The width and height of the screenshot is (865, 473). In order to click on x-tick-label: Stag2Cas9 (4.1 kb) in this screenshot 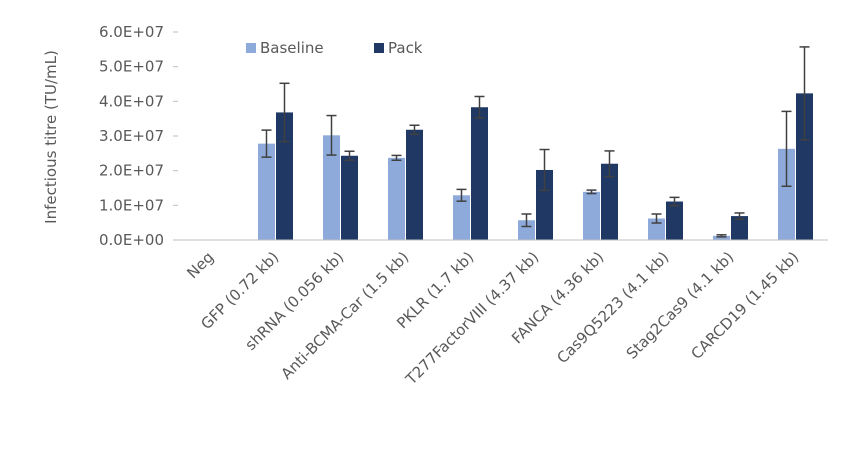, I will do `click(680, 305)`.